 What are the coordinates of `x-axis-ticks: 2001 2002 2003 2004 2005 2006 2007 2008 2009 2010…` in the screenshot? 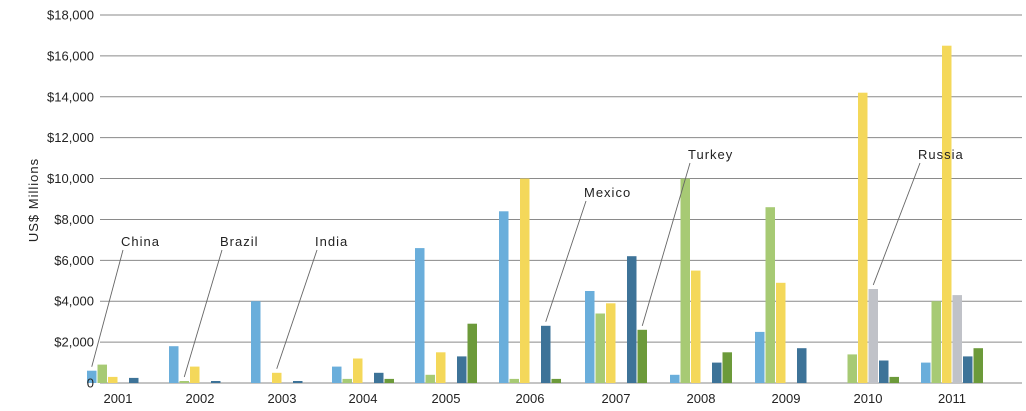 It's located at (535, 398).